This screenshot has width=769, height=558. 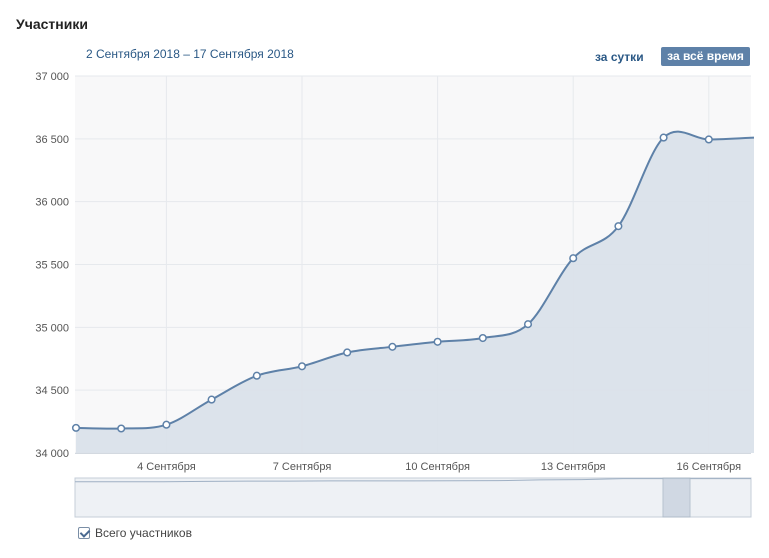 What do you see at coordinates (143, 533) in the screenshot?
I see `legend-label: Всего участников` at bounding box center [143, 533].